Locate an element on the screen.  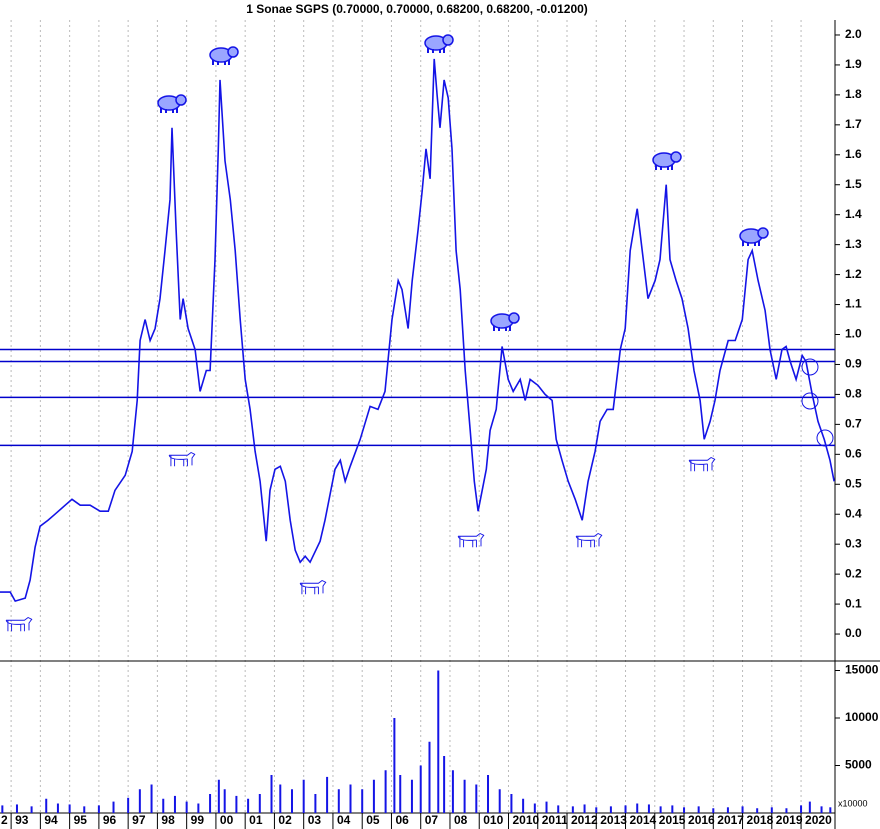
x-tick-label: 98 is located at coordinates (168, 820).